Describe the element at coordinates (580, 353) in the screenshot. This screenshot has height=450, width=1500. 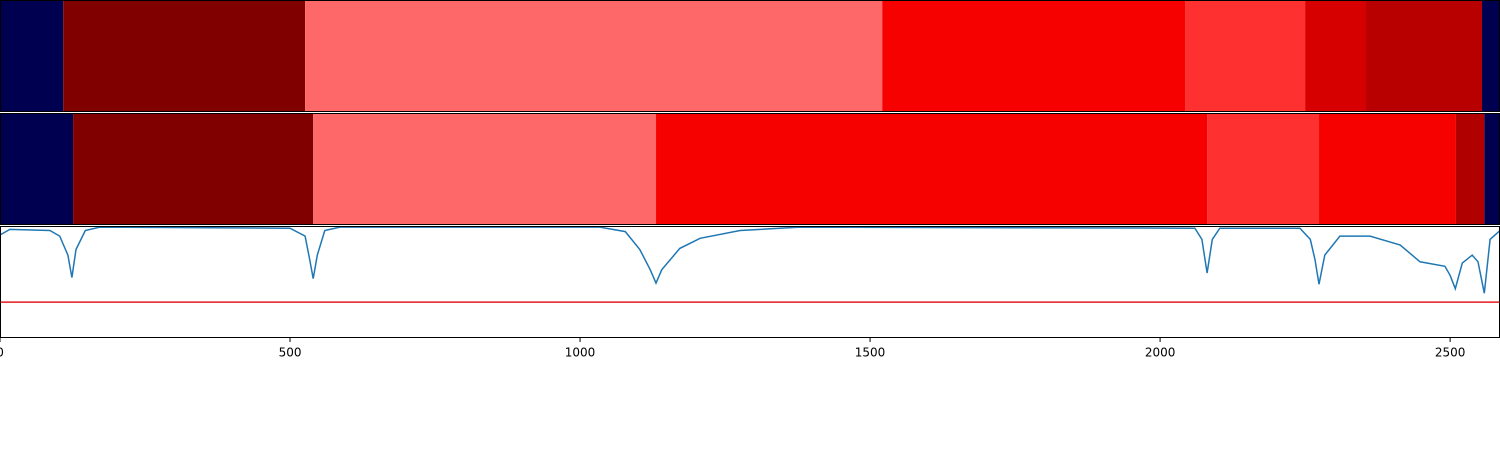
I see `x-tick-label: 1000` at that location.